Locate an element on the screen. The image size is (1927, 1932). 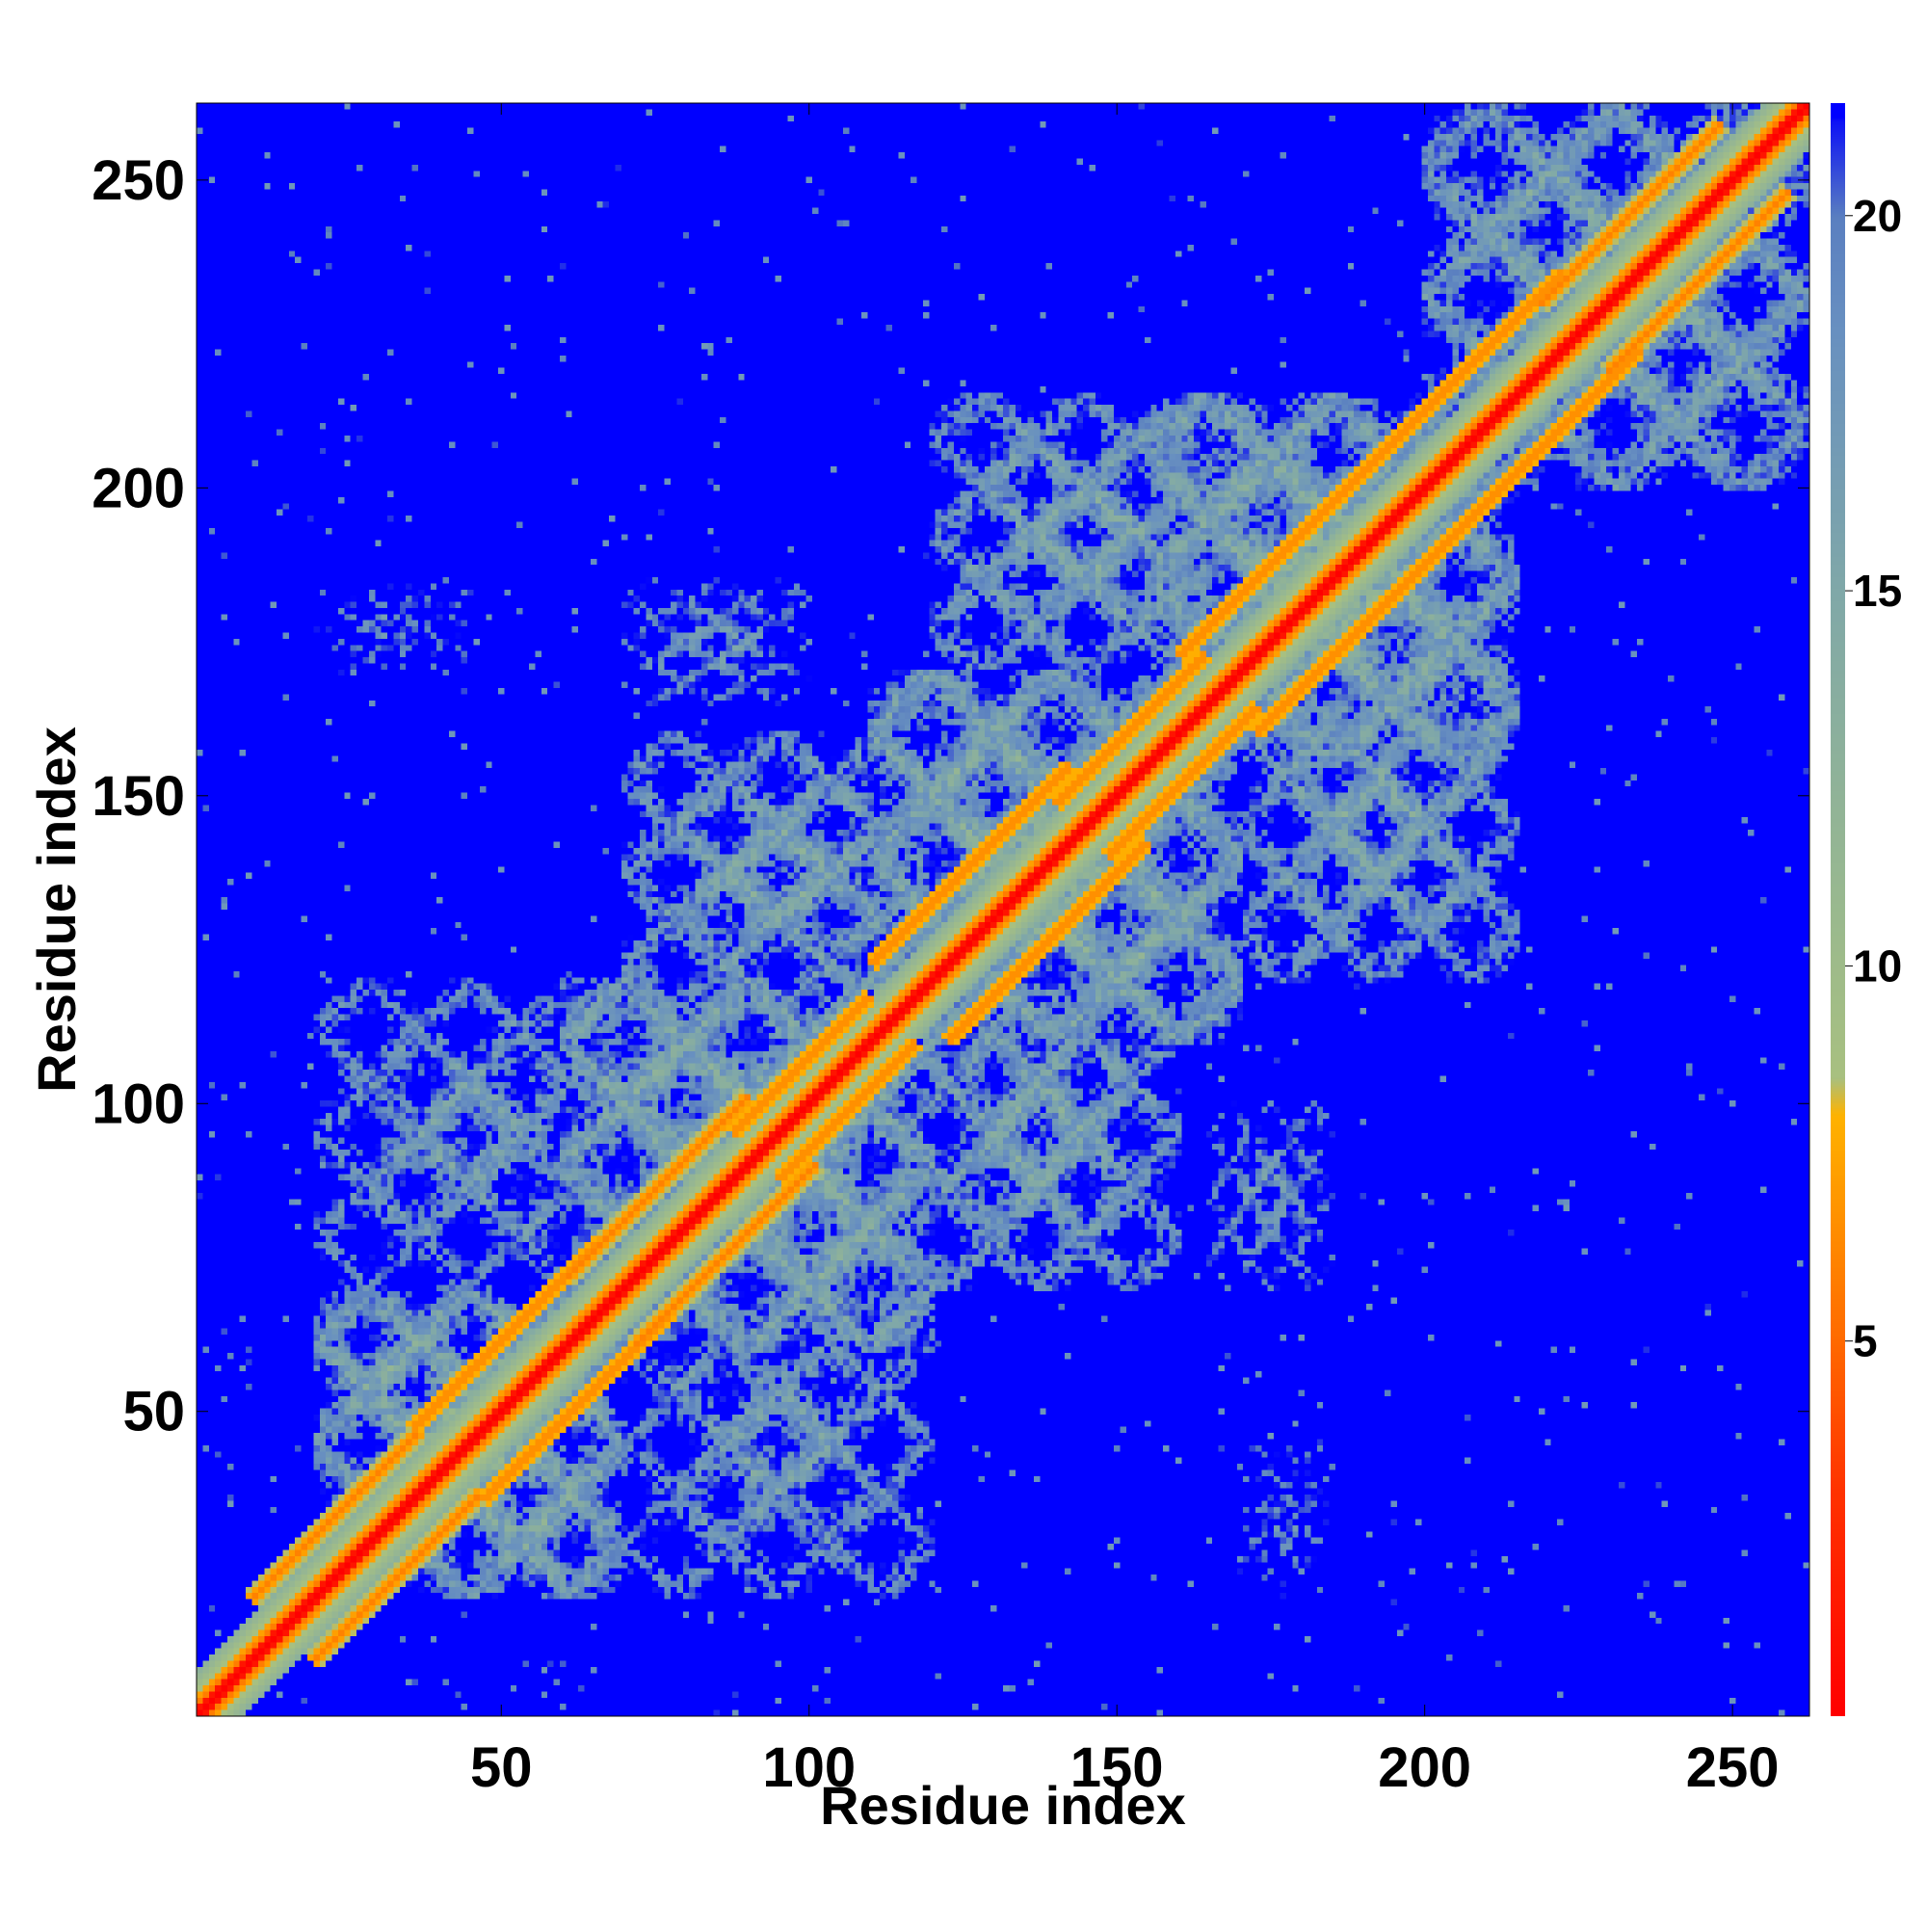
y-tick-label-150: 150 is located at coordinates (138, 796).